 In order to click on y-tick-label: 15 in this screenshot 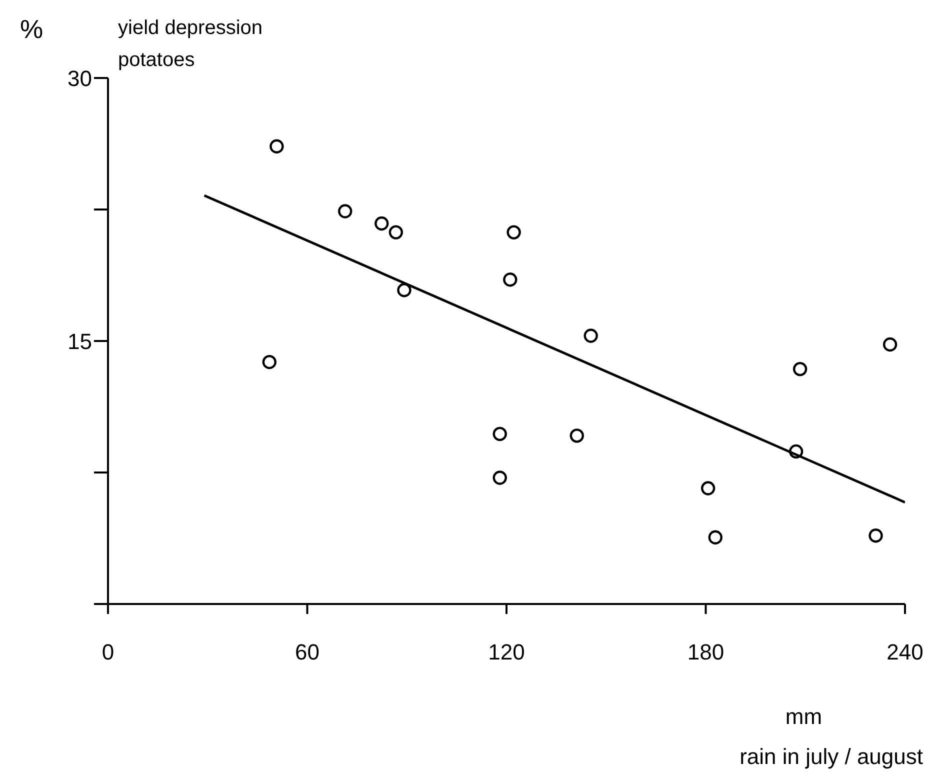, I will do `click(80, 341)`.